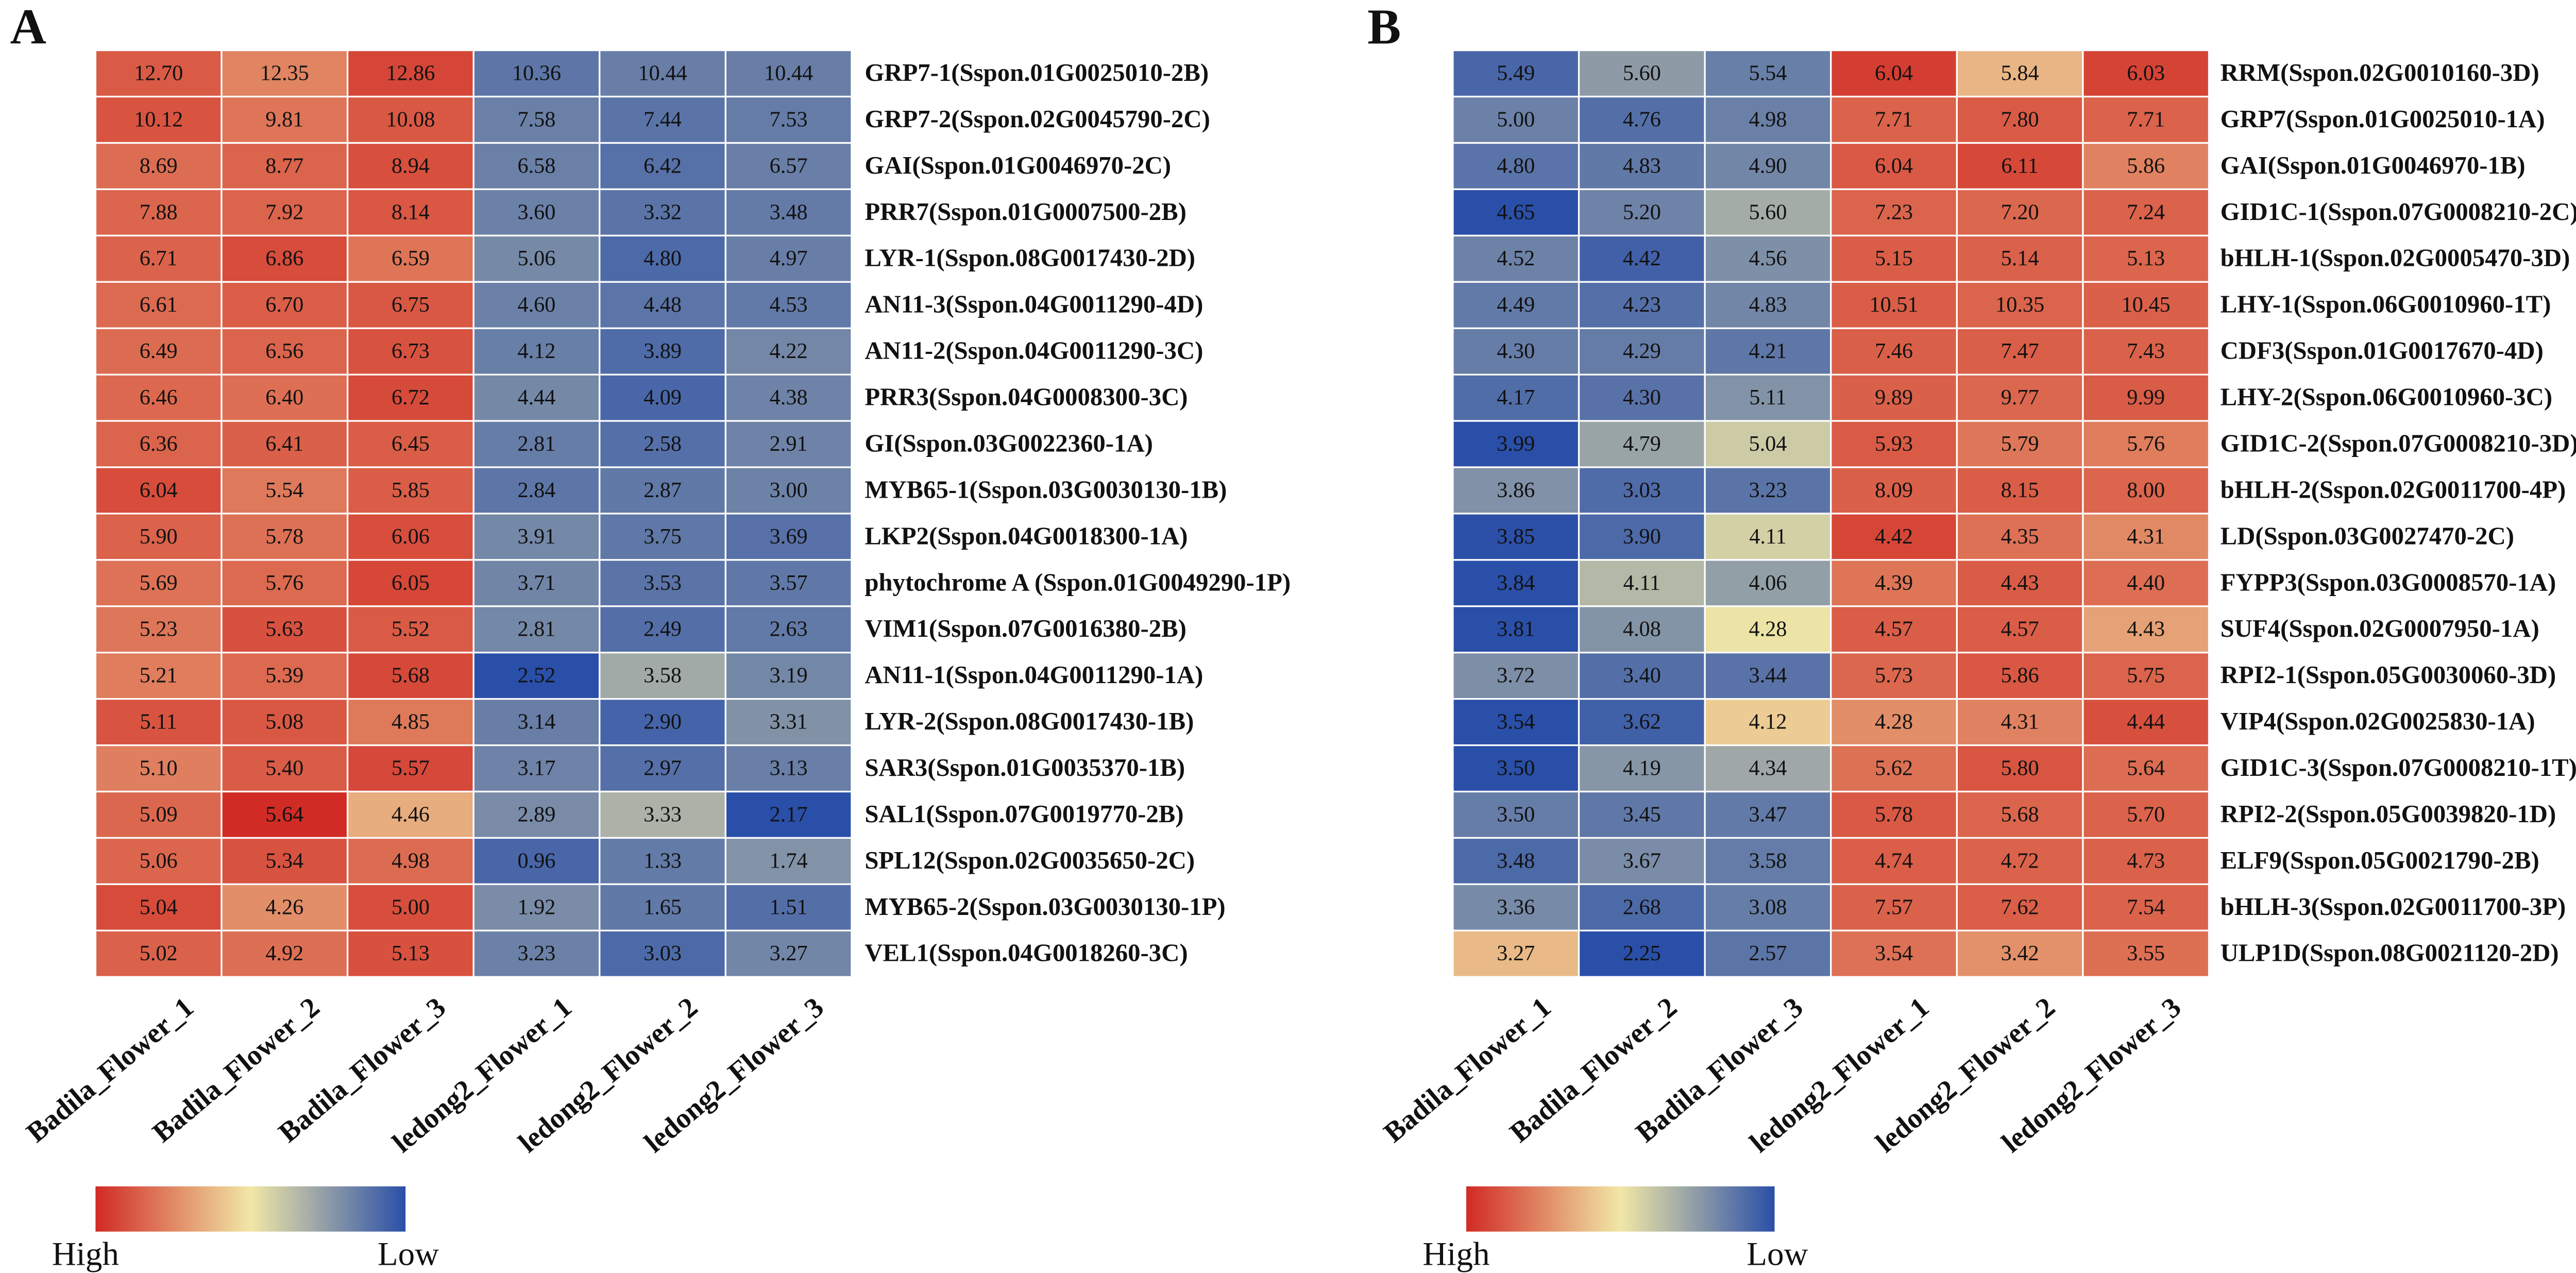 Image resolution: width=2576 pixels, height=1273 pixels. I want to click on row-label: PRR3(Sspon.04G0008300-3C), so click(1026, 397).